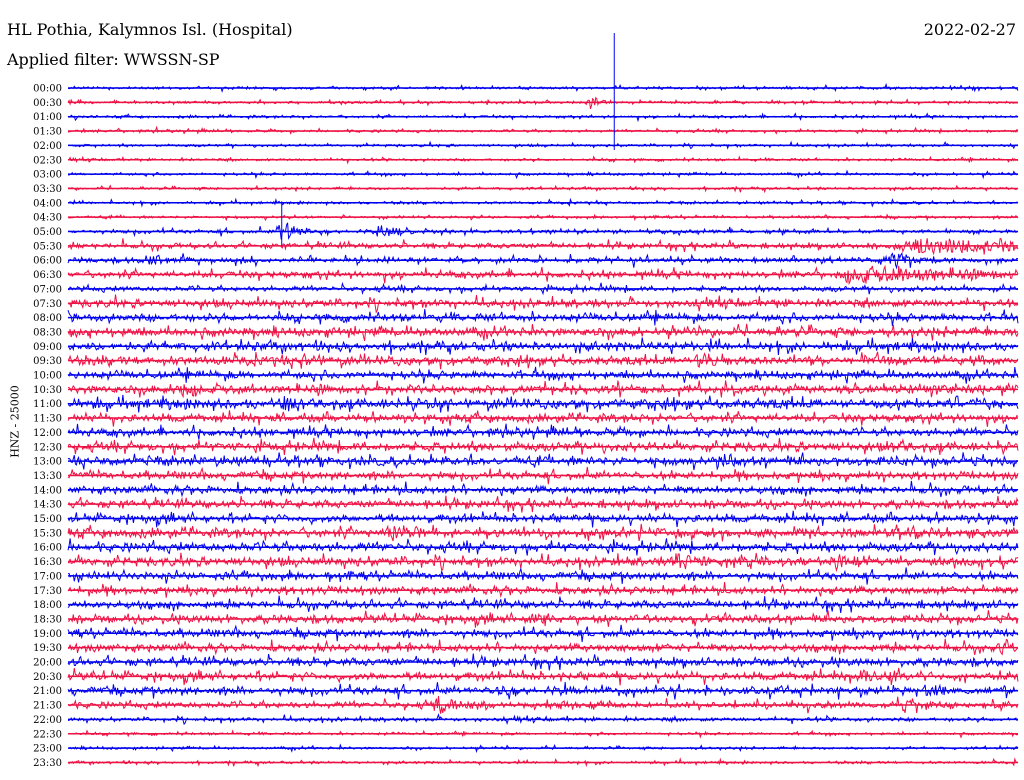  I want to click on row-time-label: 09:30, so click(47, 361).